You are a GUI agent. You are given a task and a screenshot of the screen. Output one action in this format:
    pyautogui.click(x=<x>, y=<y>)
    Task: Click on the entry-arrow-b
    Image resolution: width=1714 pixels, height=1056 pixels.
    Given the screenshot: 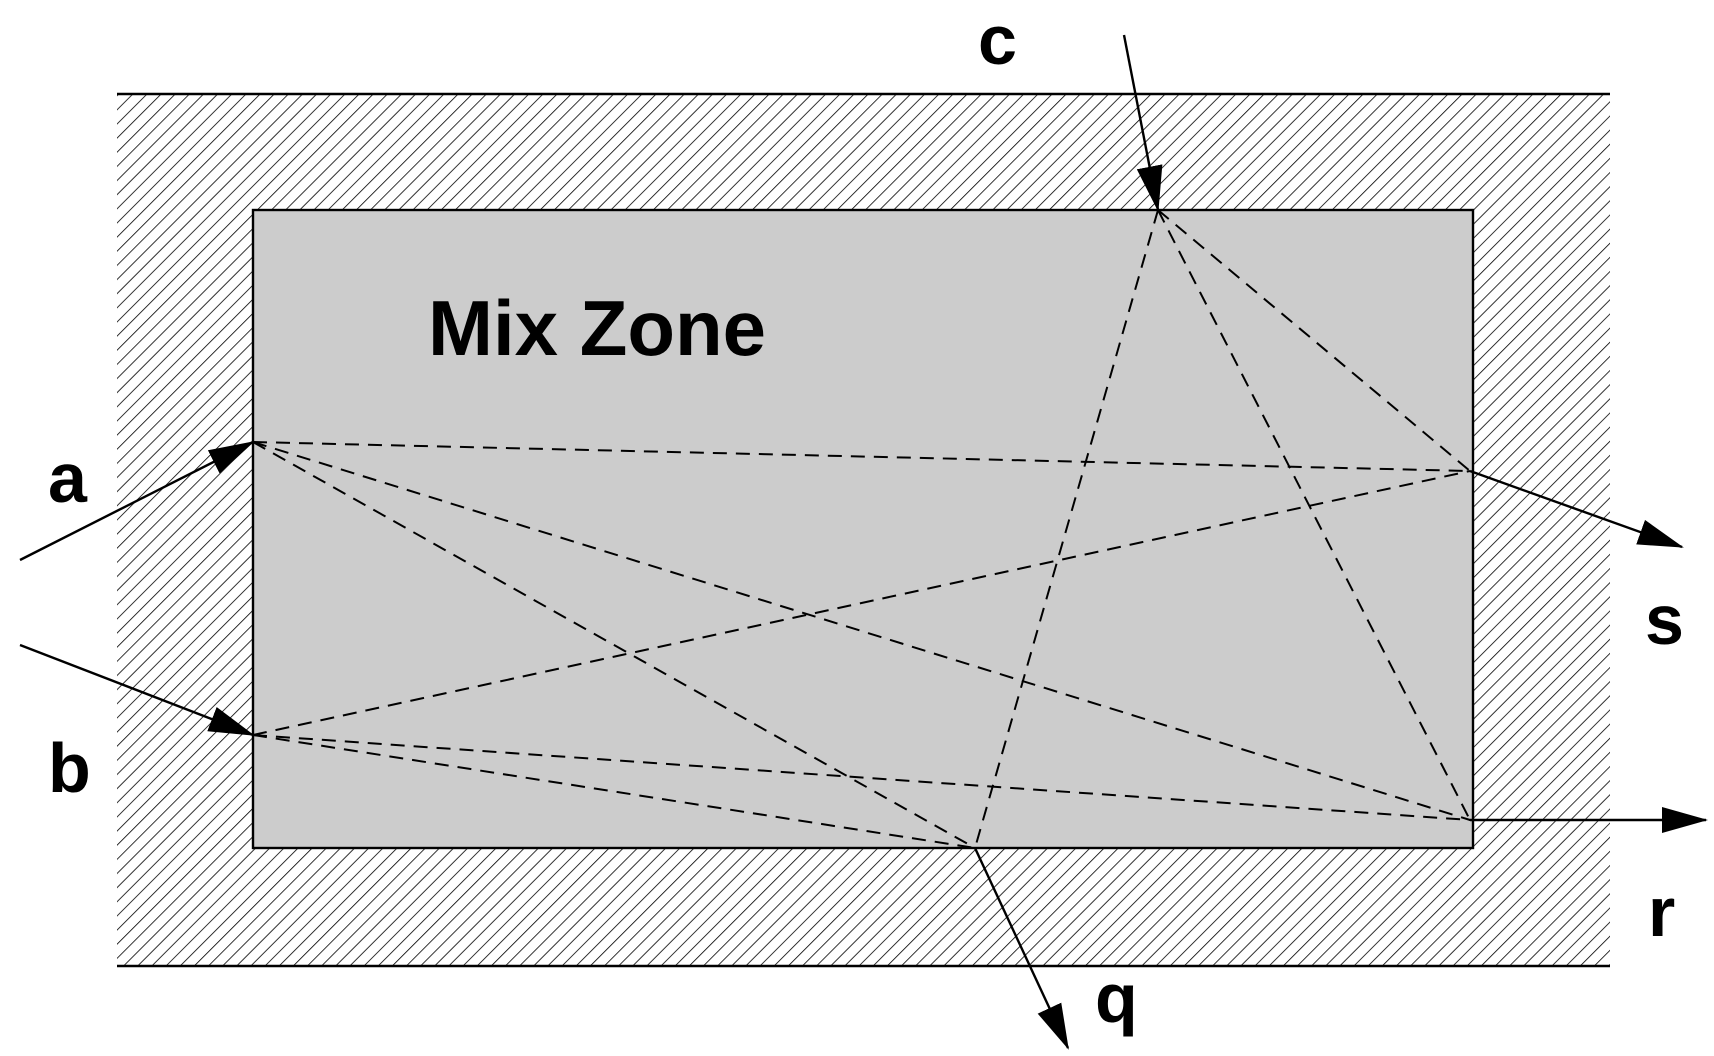 What is the action you would take?
    pyautogui.click(x=137, y=690)
    